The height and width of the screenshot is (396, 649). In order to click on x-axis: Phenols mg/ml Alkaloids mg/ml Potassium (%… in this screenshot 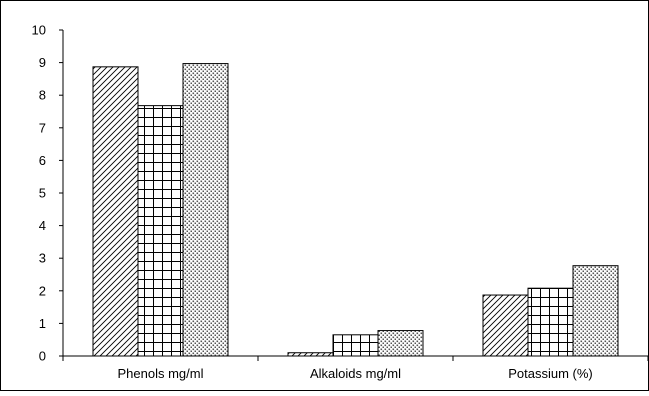, I will do `click(355, 368)`.